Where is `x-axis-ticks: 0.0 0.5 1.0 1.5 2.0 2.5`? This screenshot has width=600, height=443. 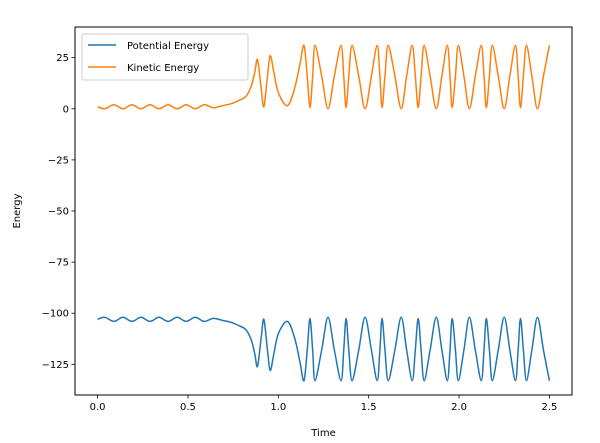 x-axis-ticks: 0.0 0.5 1.0 1.5 2.0 2.5 is located at coordinates (323, 404).